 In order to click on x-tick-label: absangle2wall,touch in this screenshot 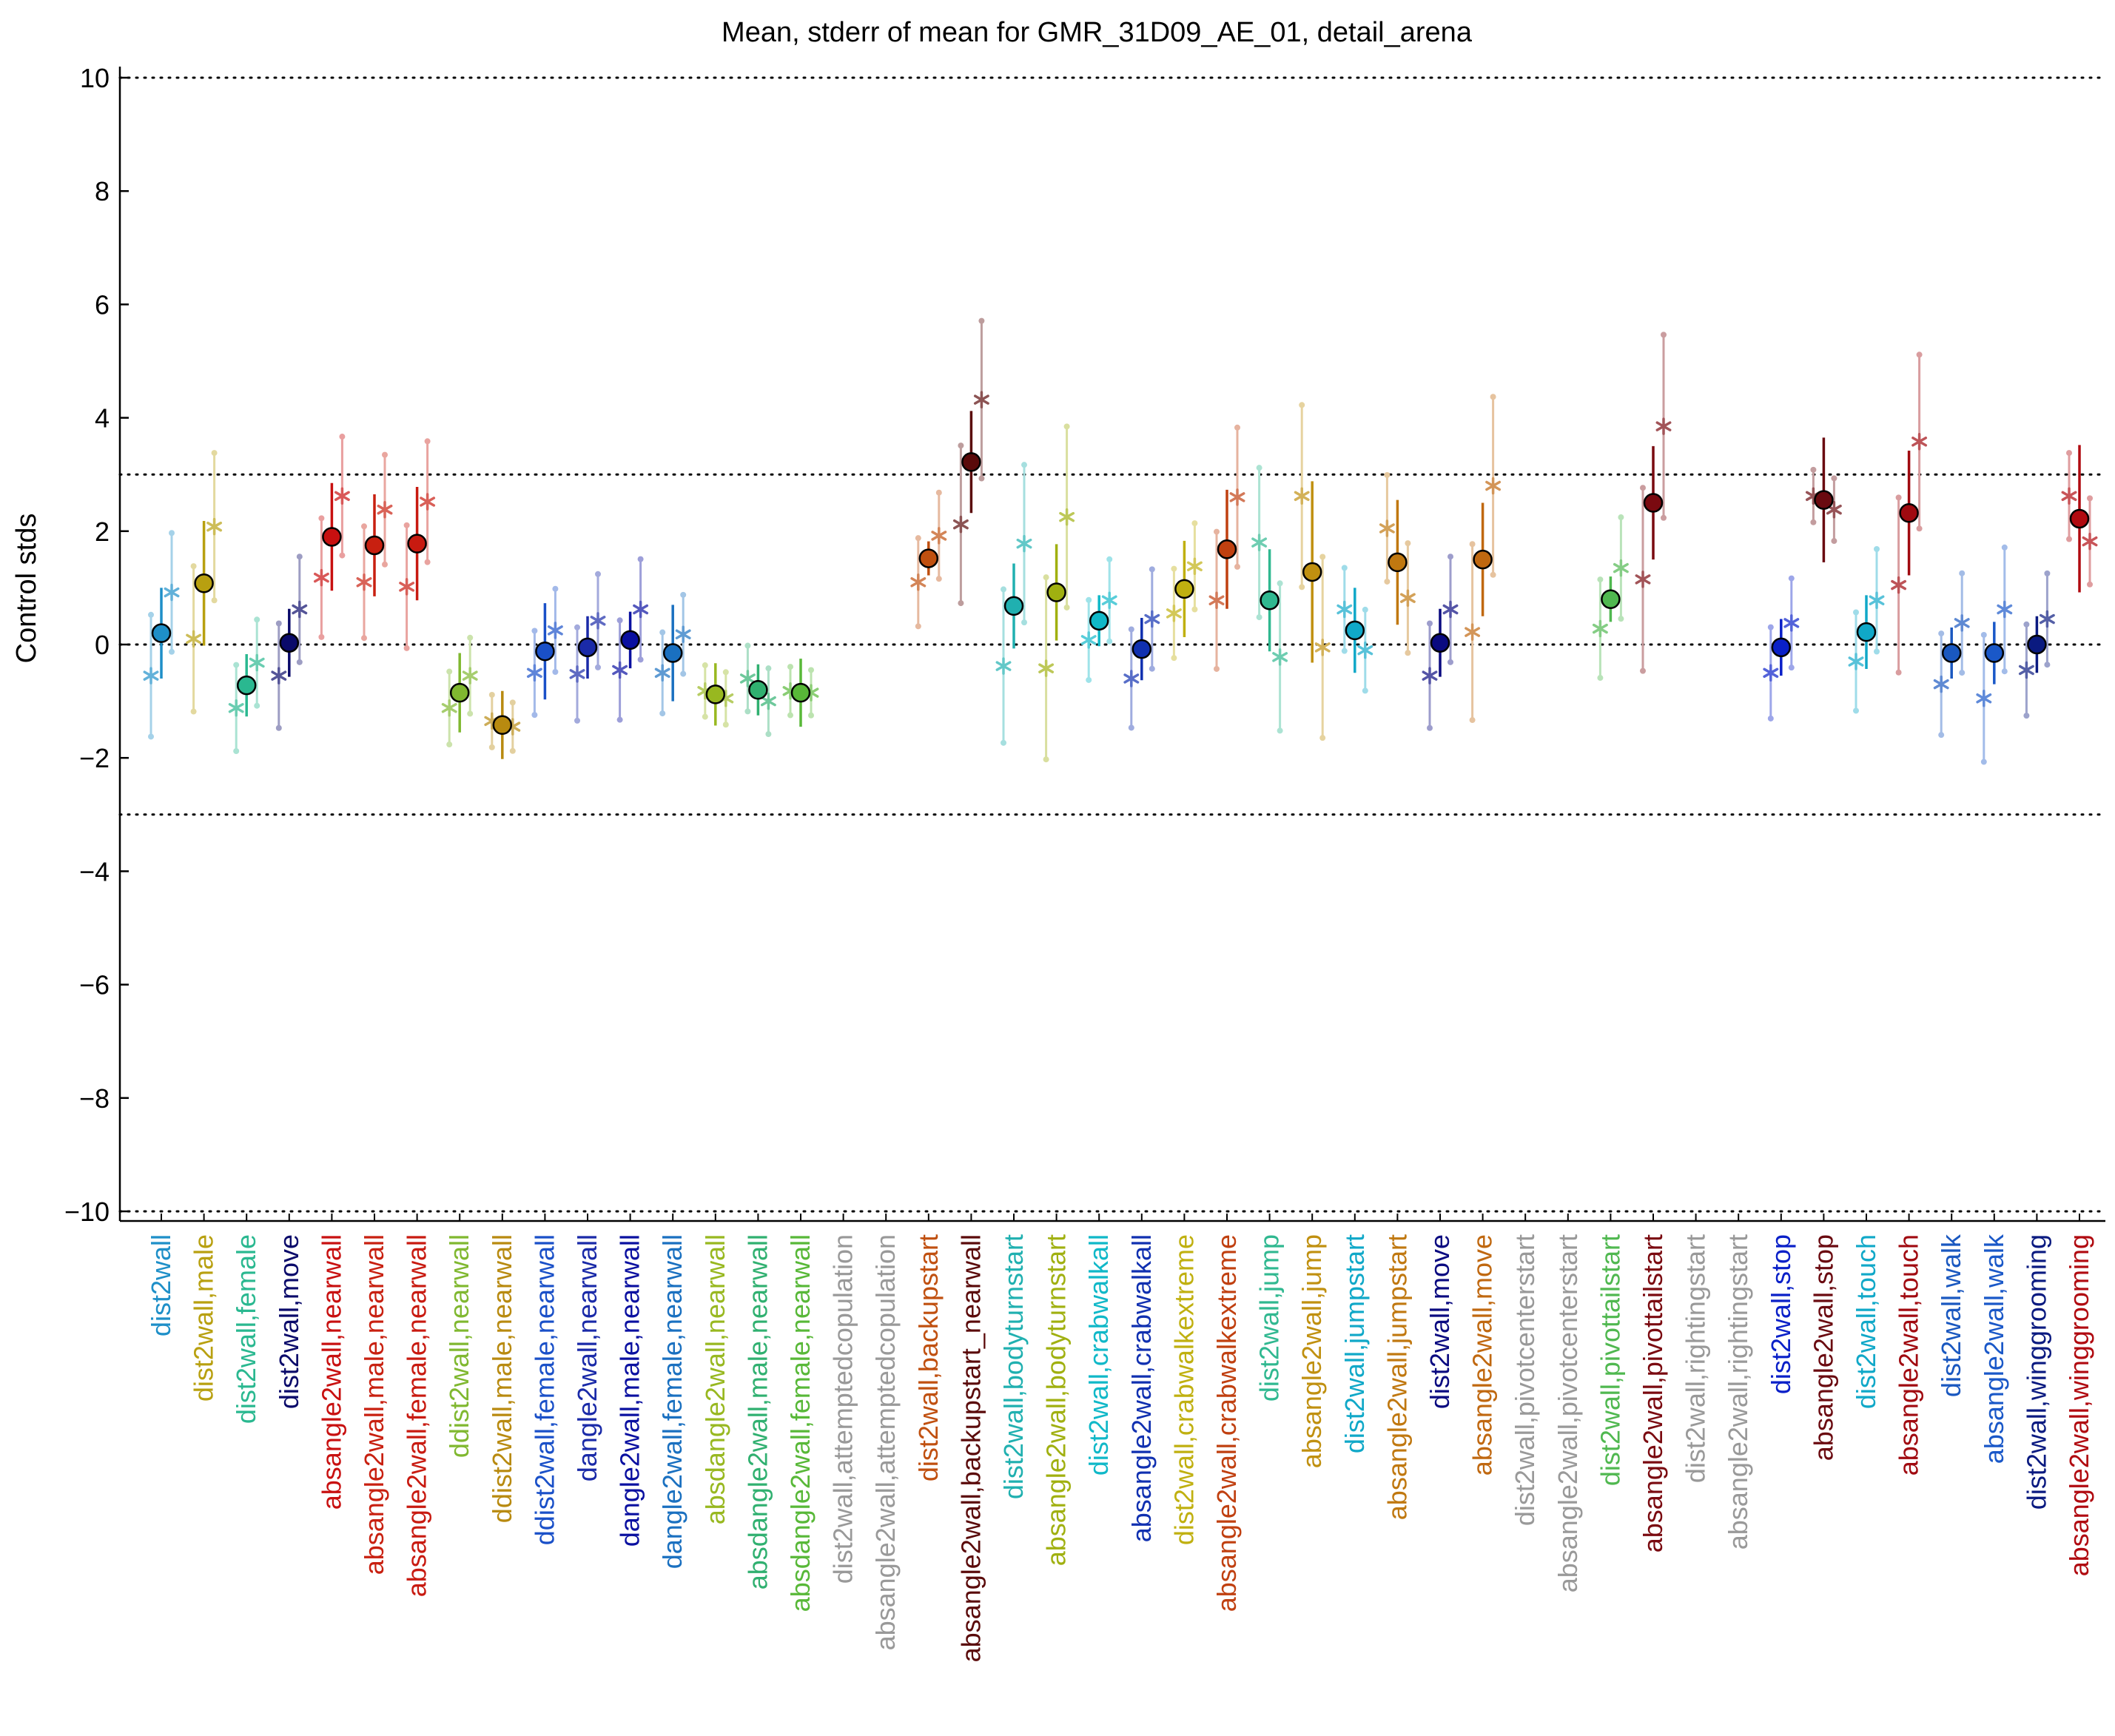, I will do `click(1909, 1355)`.